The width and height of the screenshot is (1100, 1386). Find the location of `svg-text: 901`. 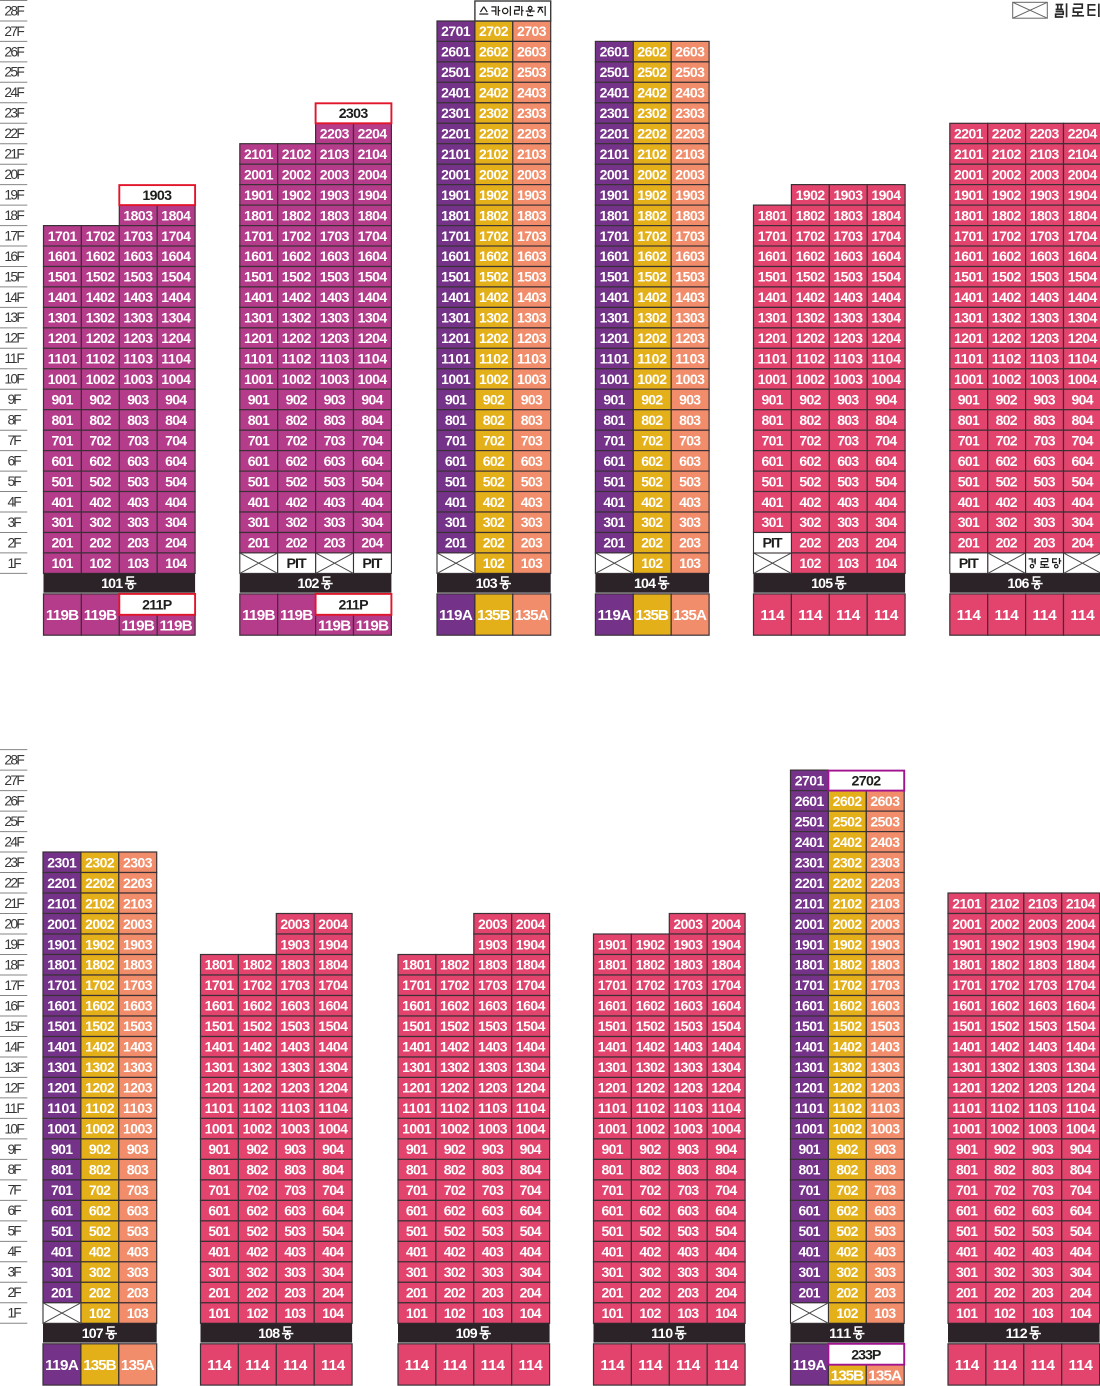

svg-text: 901 is located at coordinates (773, 400).